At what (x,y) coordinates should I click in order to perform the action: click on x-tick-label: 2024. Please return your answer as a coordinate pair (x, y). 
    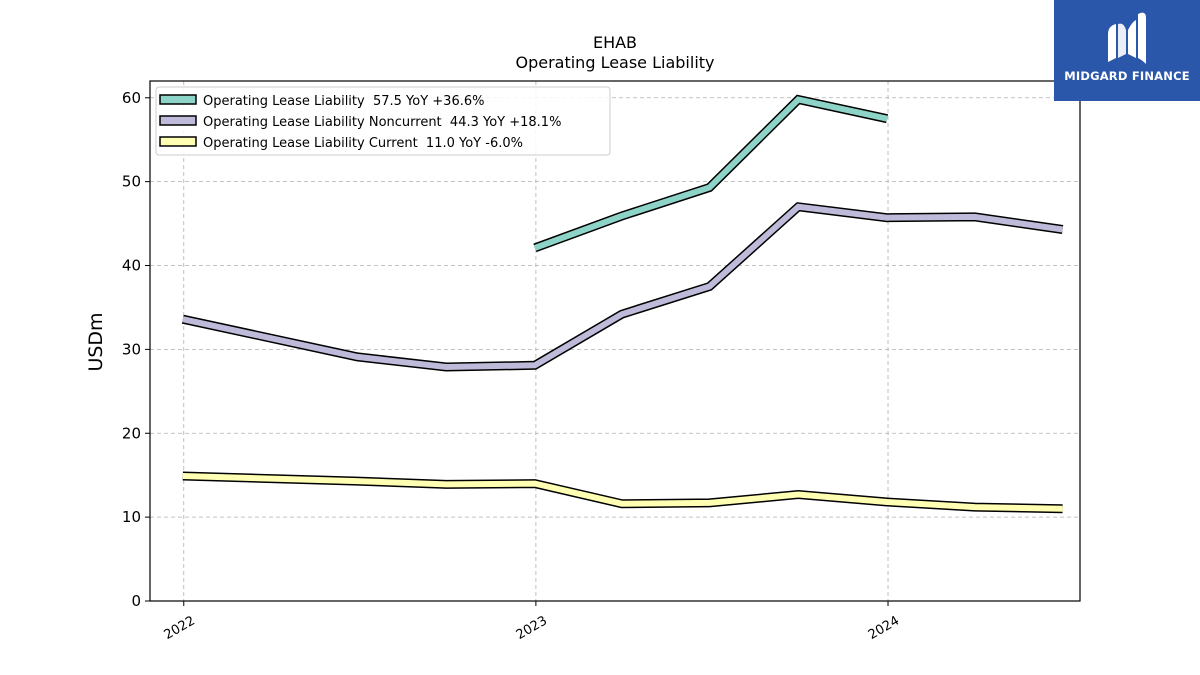
    Looking at the image, I should click on (884, 628).